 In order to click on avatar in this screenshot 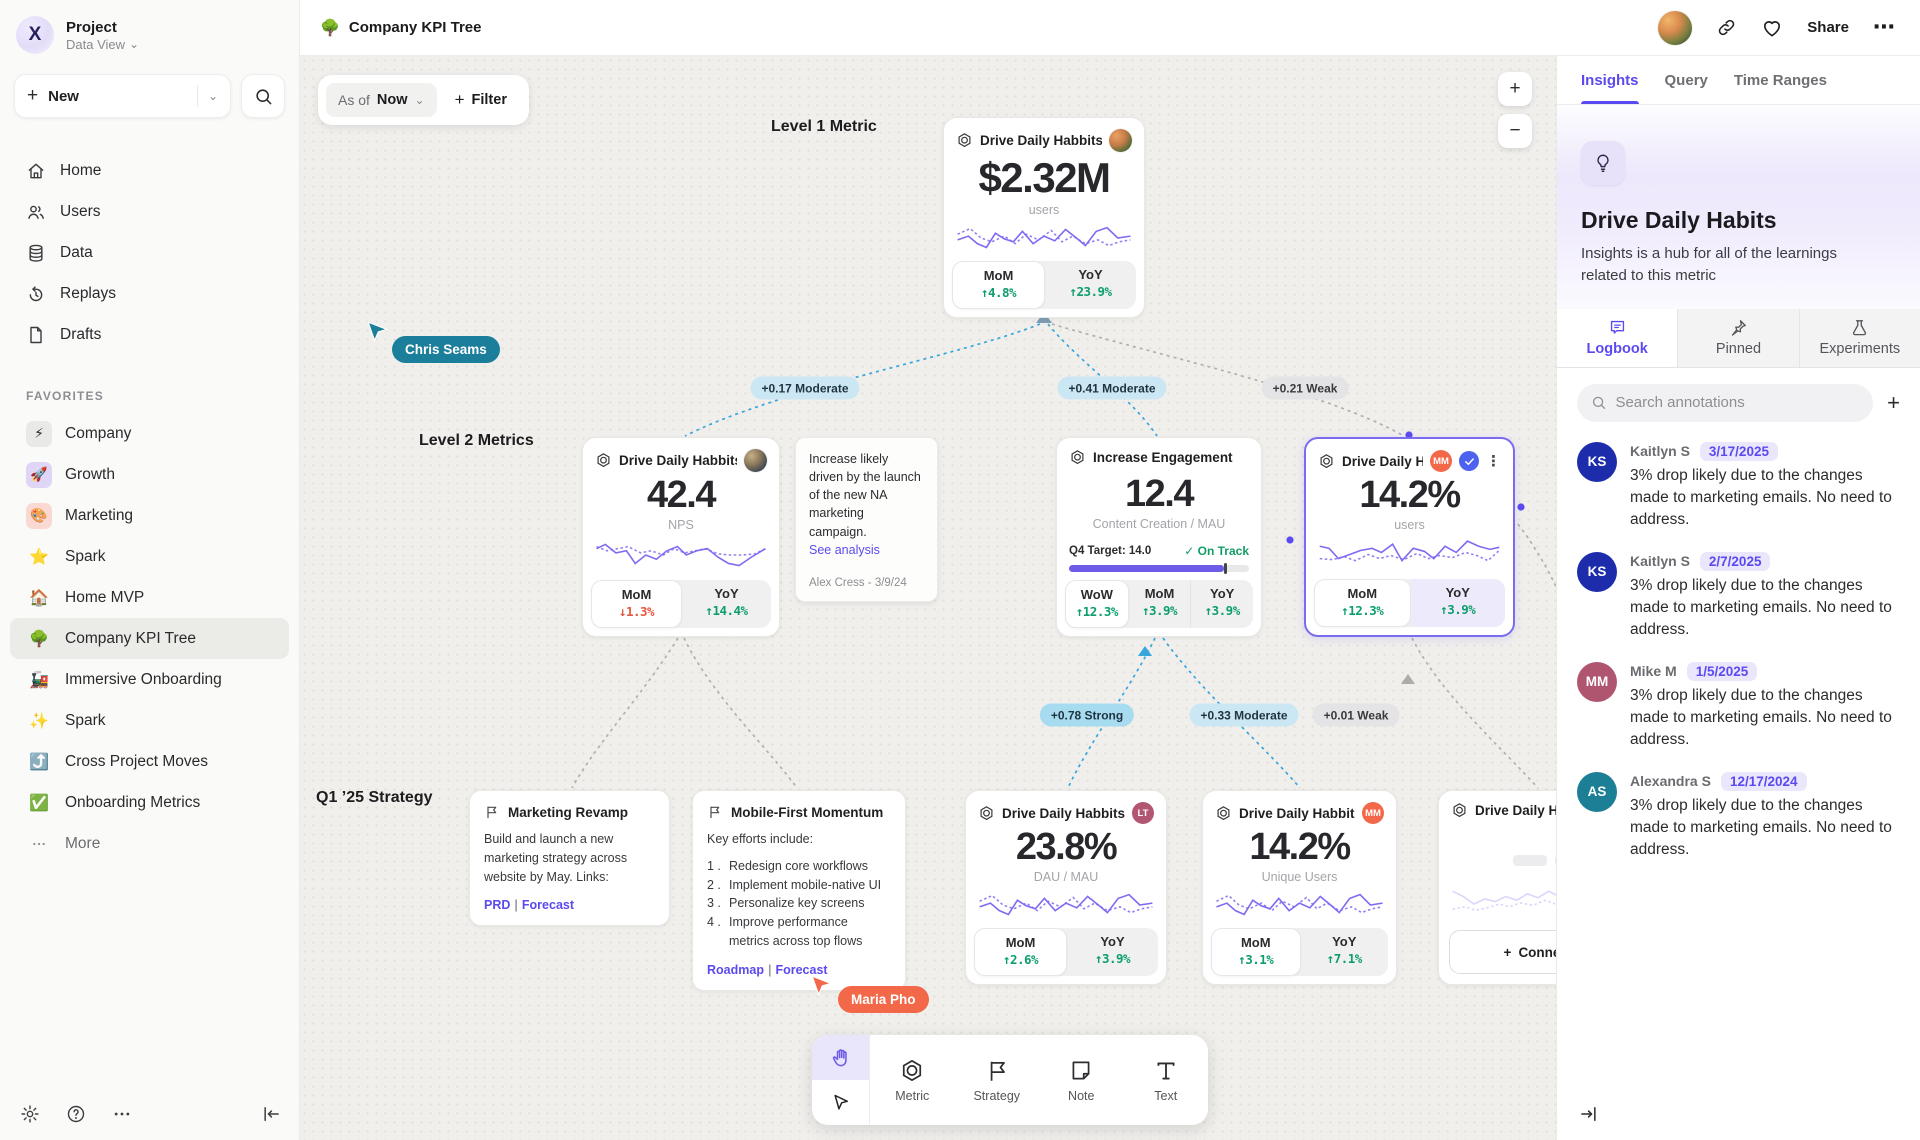, I will do `click(1675, 27)`.